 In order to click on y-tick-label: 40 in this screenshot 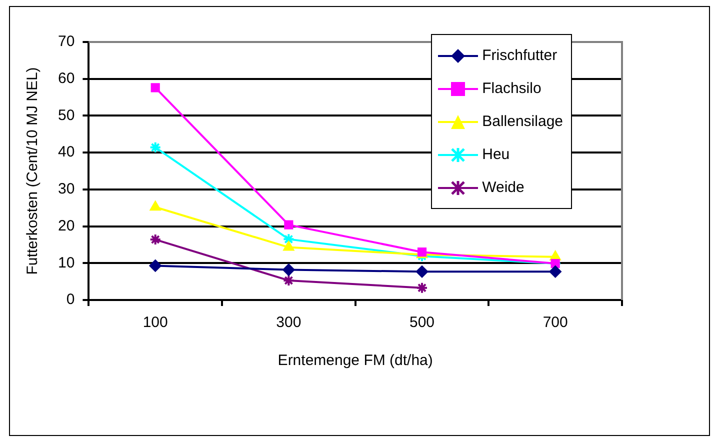, I will do `click(66, 152)`.